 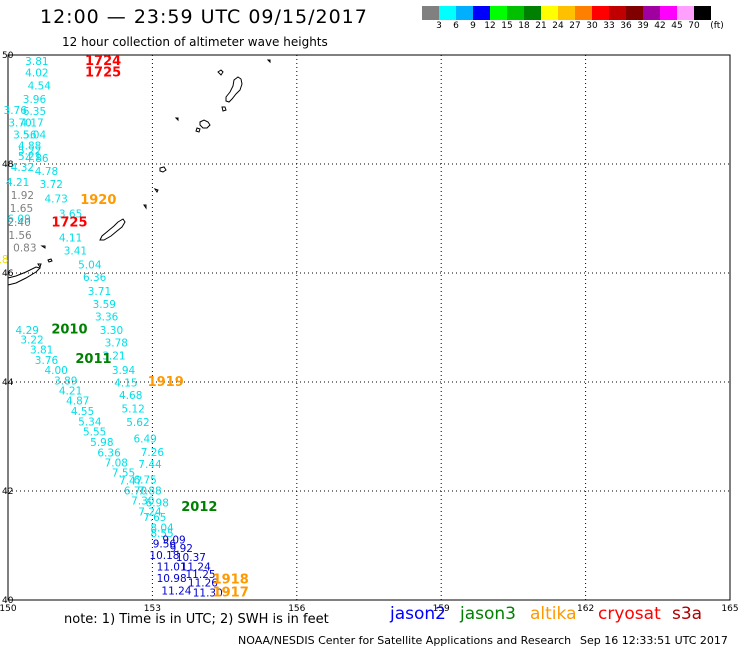 I want to click on wave-height-label: 8.04, so click(x=162, y=528).